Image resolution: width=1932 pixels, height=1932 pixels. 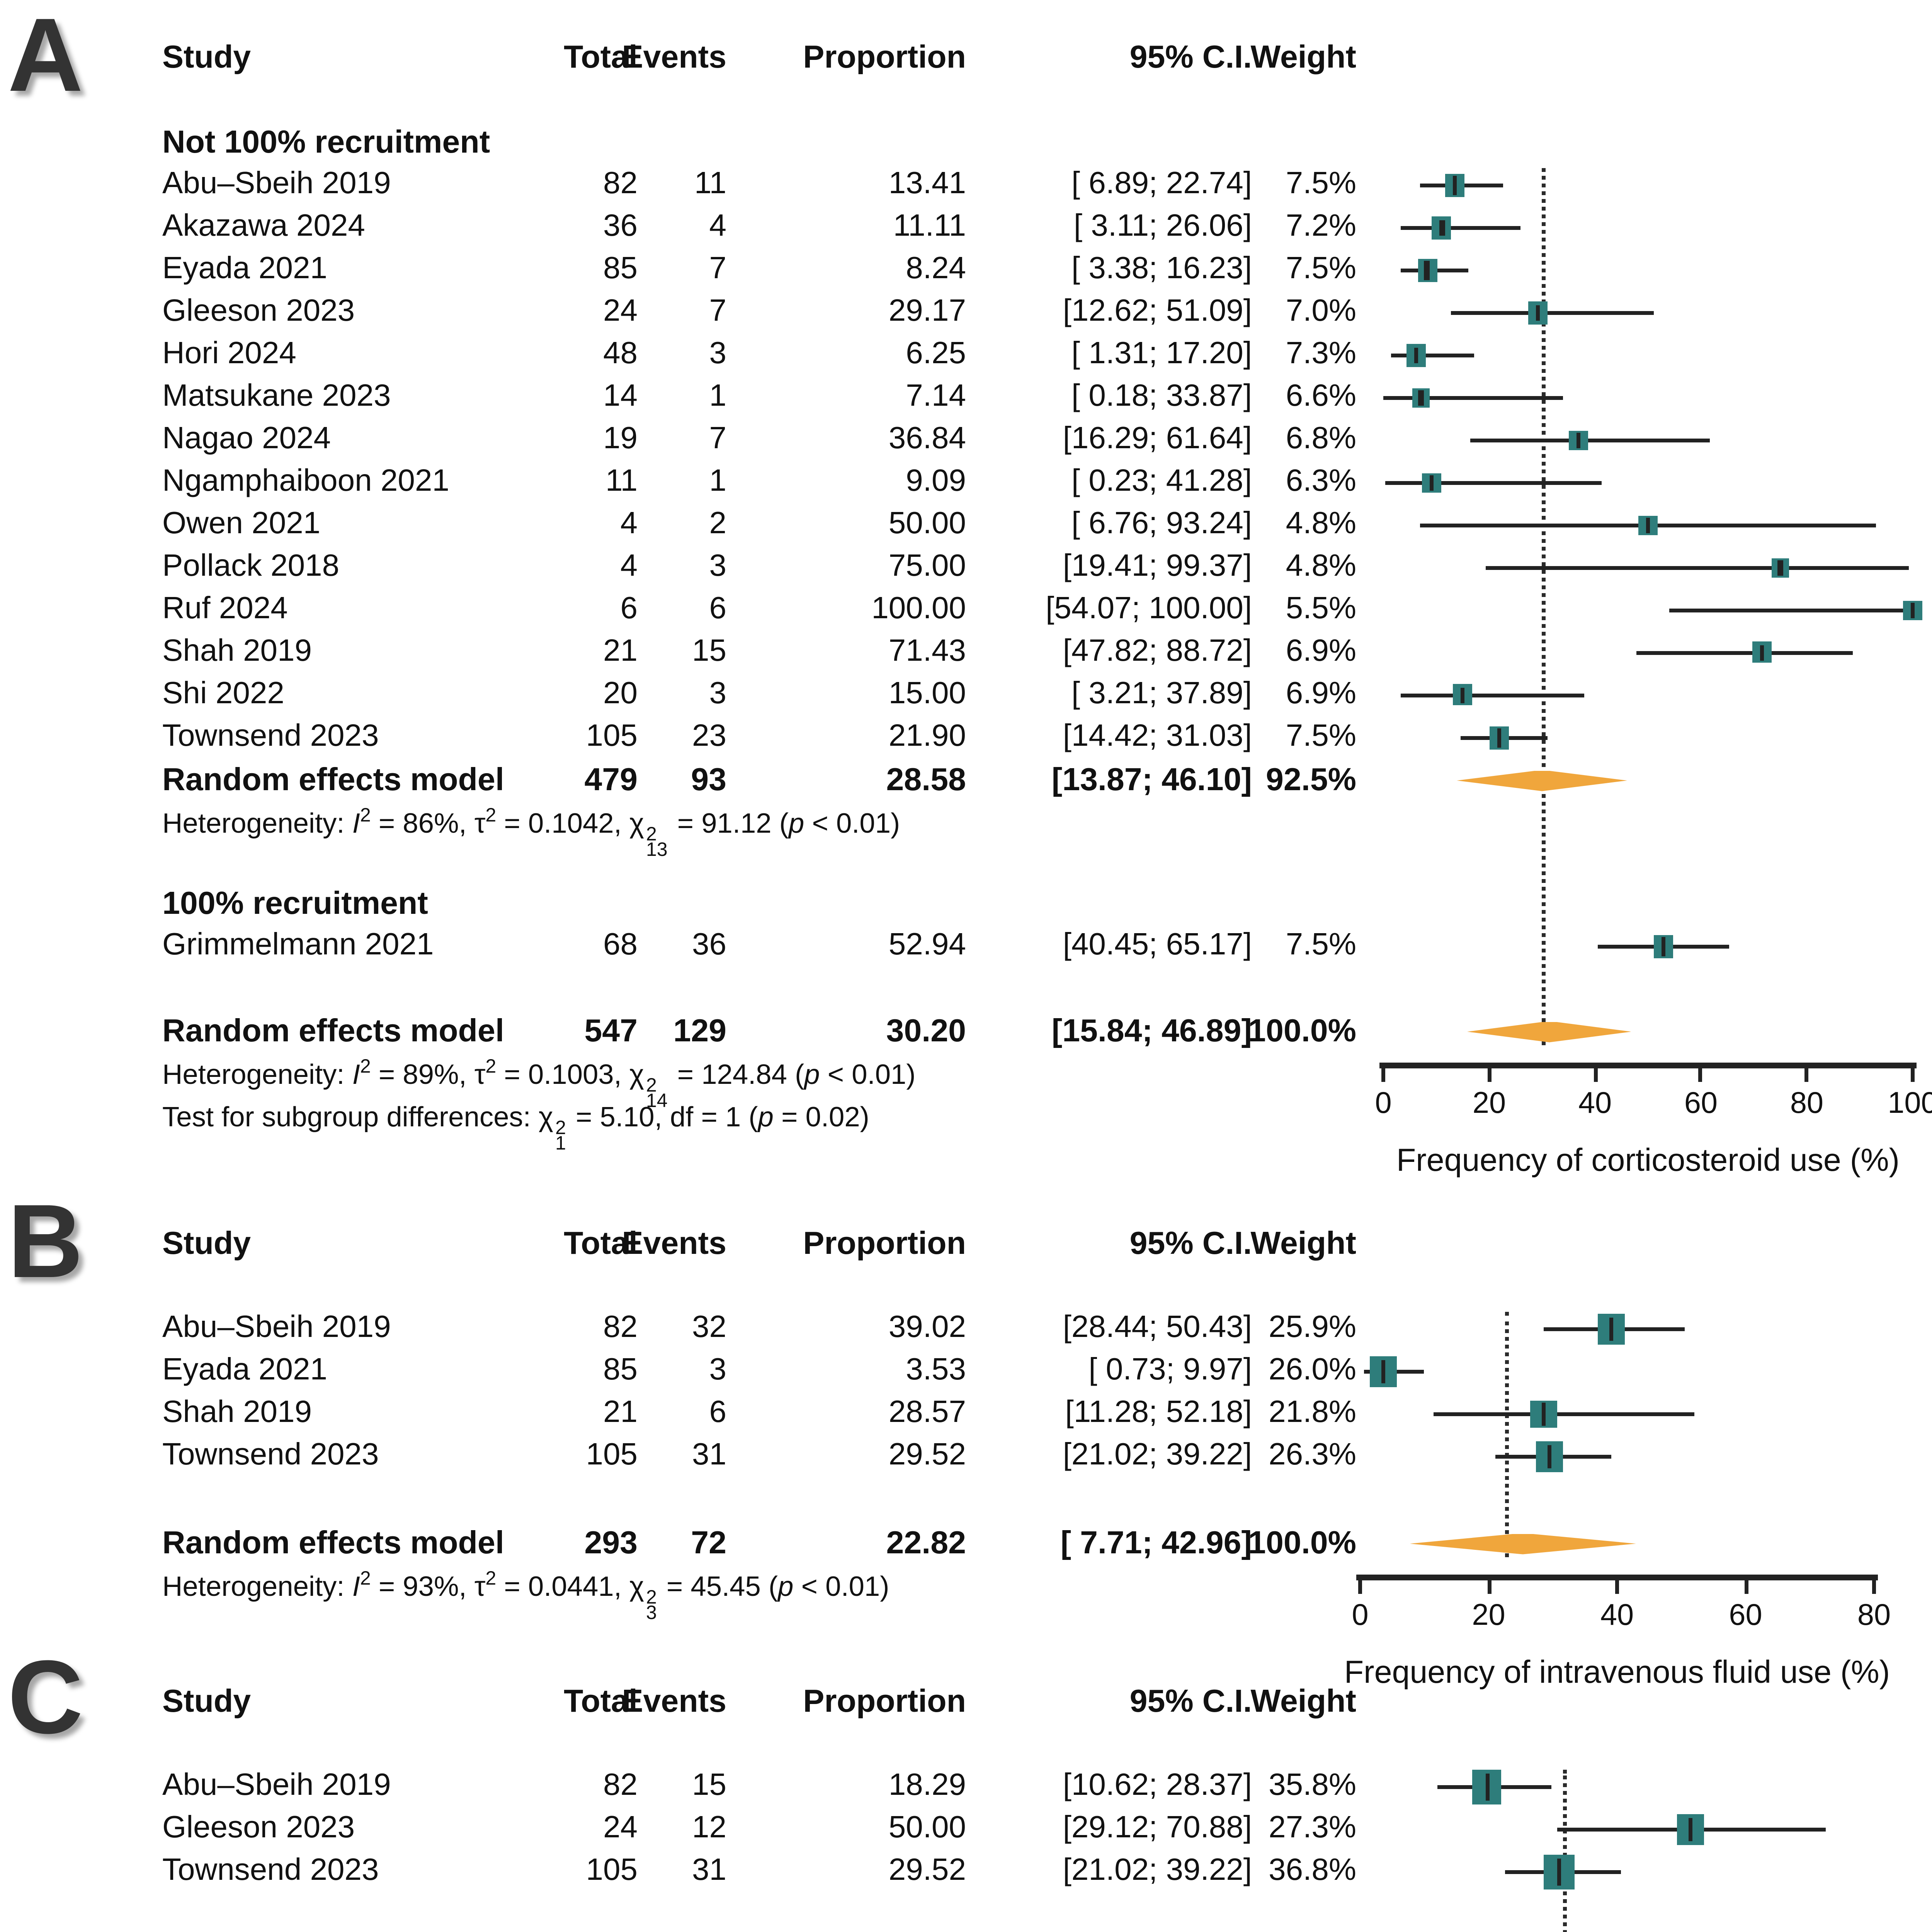 I want to click on study-row-proportion: 9.09, so click(x=936, y=482).